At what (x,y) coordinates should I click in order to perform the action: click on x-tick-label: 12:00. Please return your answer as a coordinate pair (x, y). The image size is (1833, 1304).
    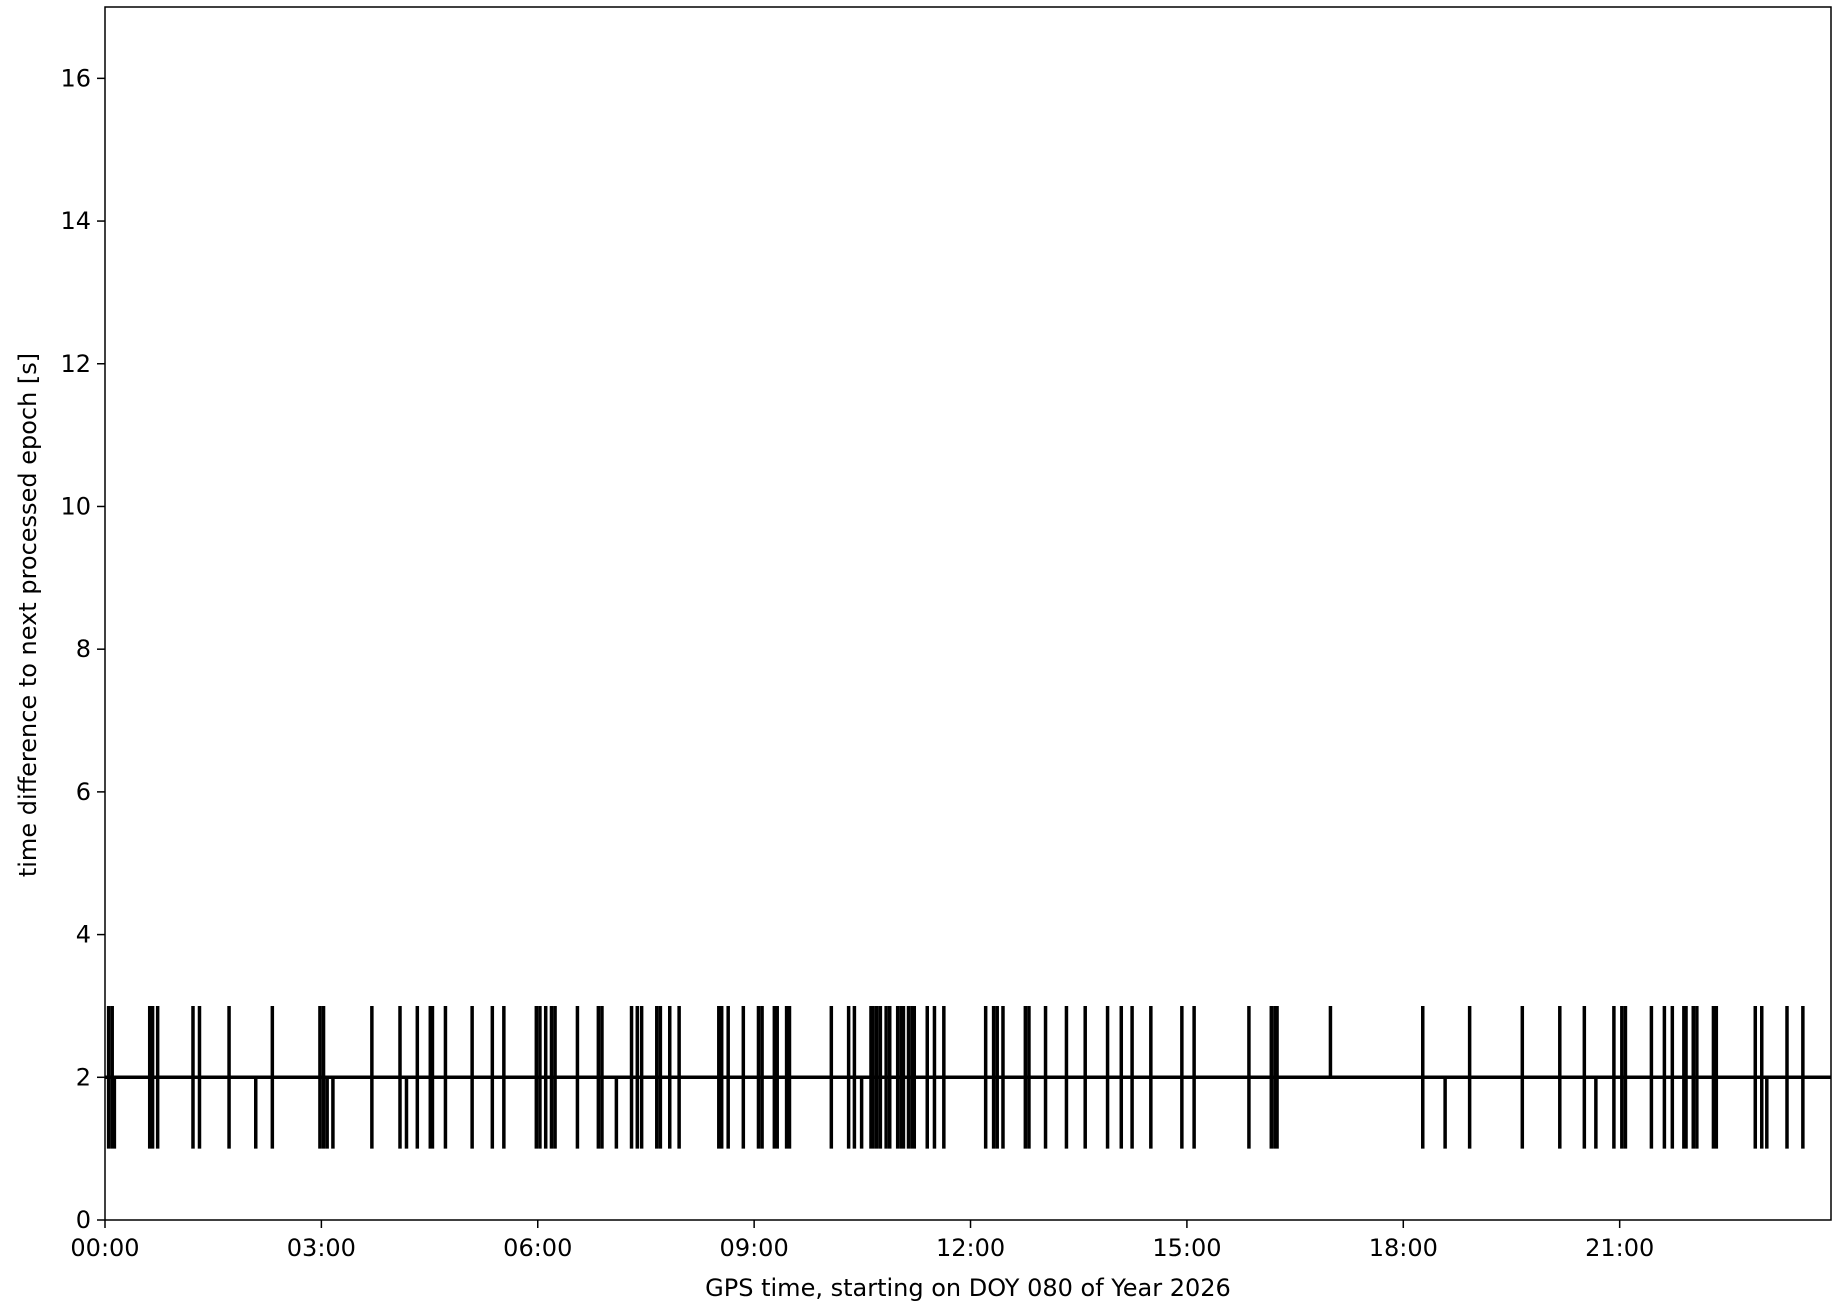
    Looking at the image, I should click on (970, 1248).